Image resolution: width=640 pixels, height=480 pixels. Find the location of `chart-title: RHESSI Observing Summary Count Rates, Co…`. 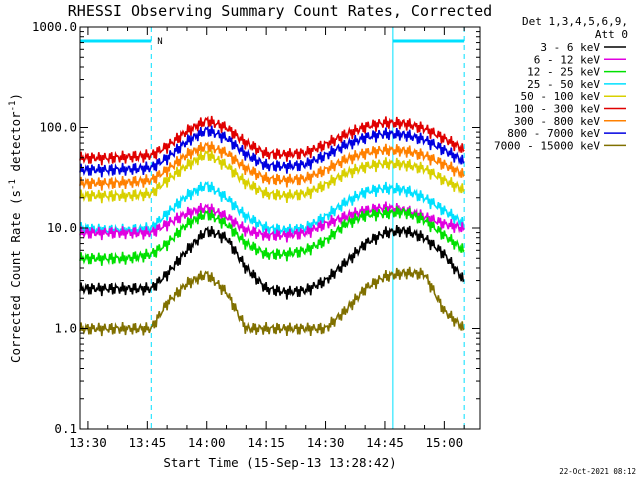

chart-title: RHESSI Observing Summary Count Rates, Co… is located at coordinates (280, 11).